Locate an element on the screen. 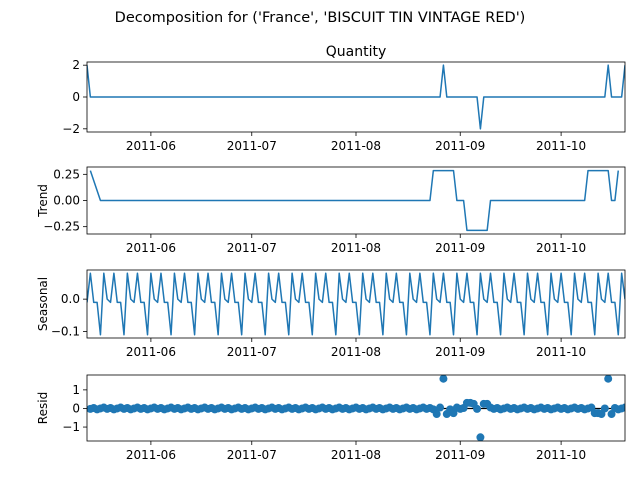  resid-ytick-label: 0 is located at coordinates (76, 408).